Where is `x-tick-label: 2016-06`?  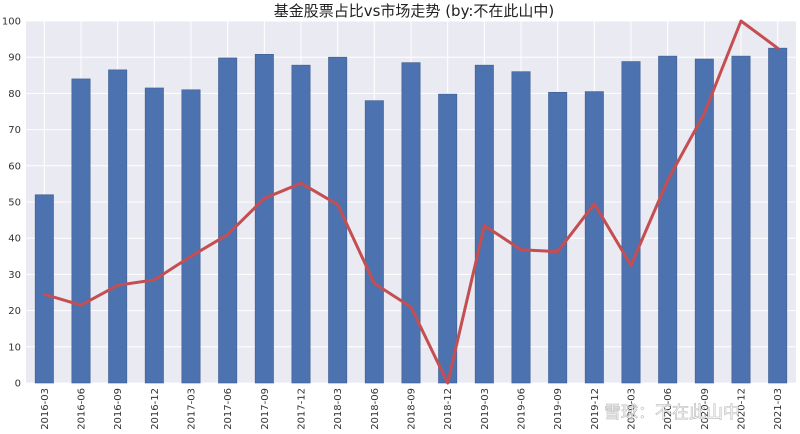 x-tick-label: 2016-06 is located at coordinates (82, 409).